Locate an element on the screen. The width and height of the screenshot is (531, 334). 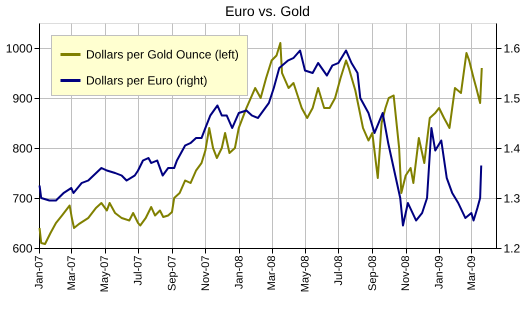
x-tick-label: Jul-07 is located at coordinates (138, 271).